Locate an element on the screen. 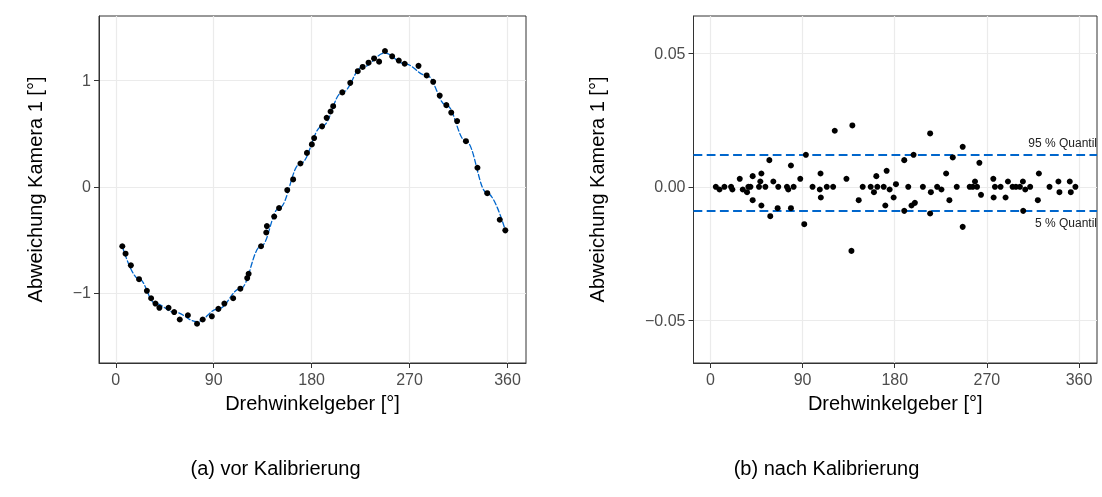  text: (b) nach Kalibrierung is located at coordinates (826, 468).